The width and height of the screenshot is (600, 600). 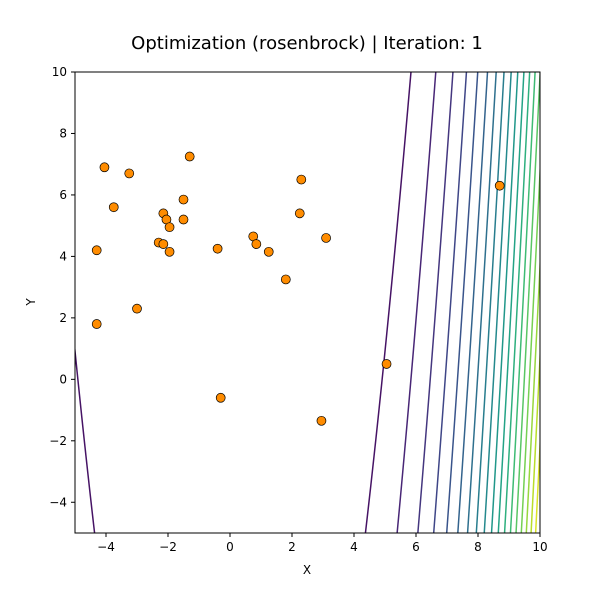 I want to click on y-axis-ticks: −4 −2 0 2 4 6 8 10, so click(x=62, y=287).